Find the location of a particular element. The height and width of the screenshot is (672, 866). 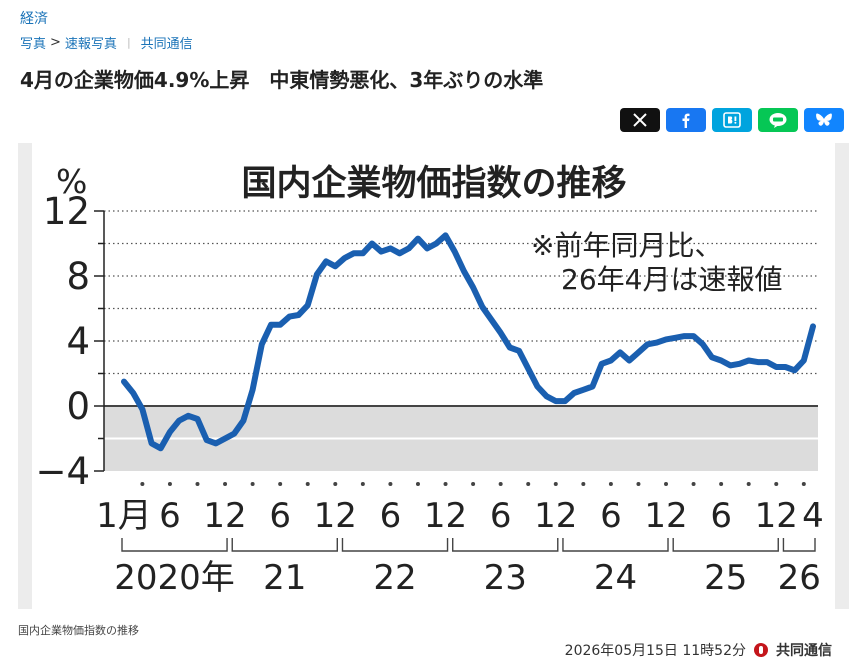

kyodo-logo-icon is located at coordinates (761, 650).